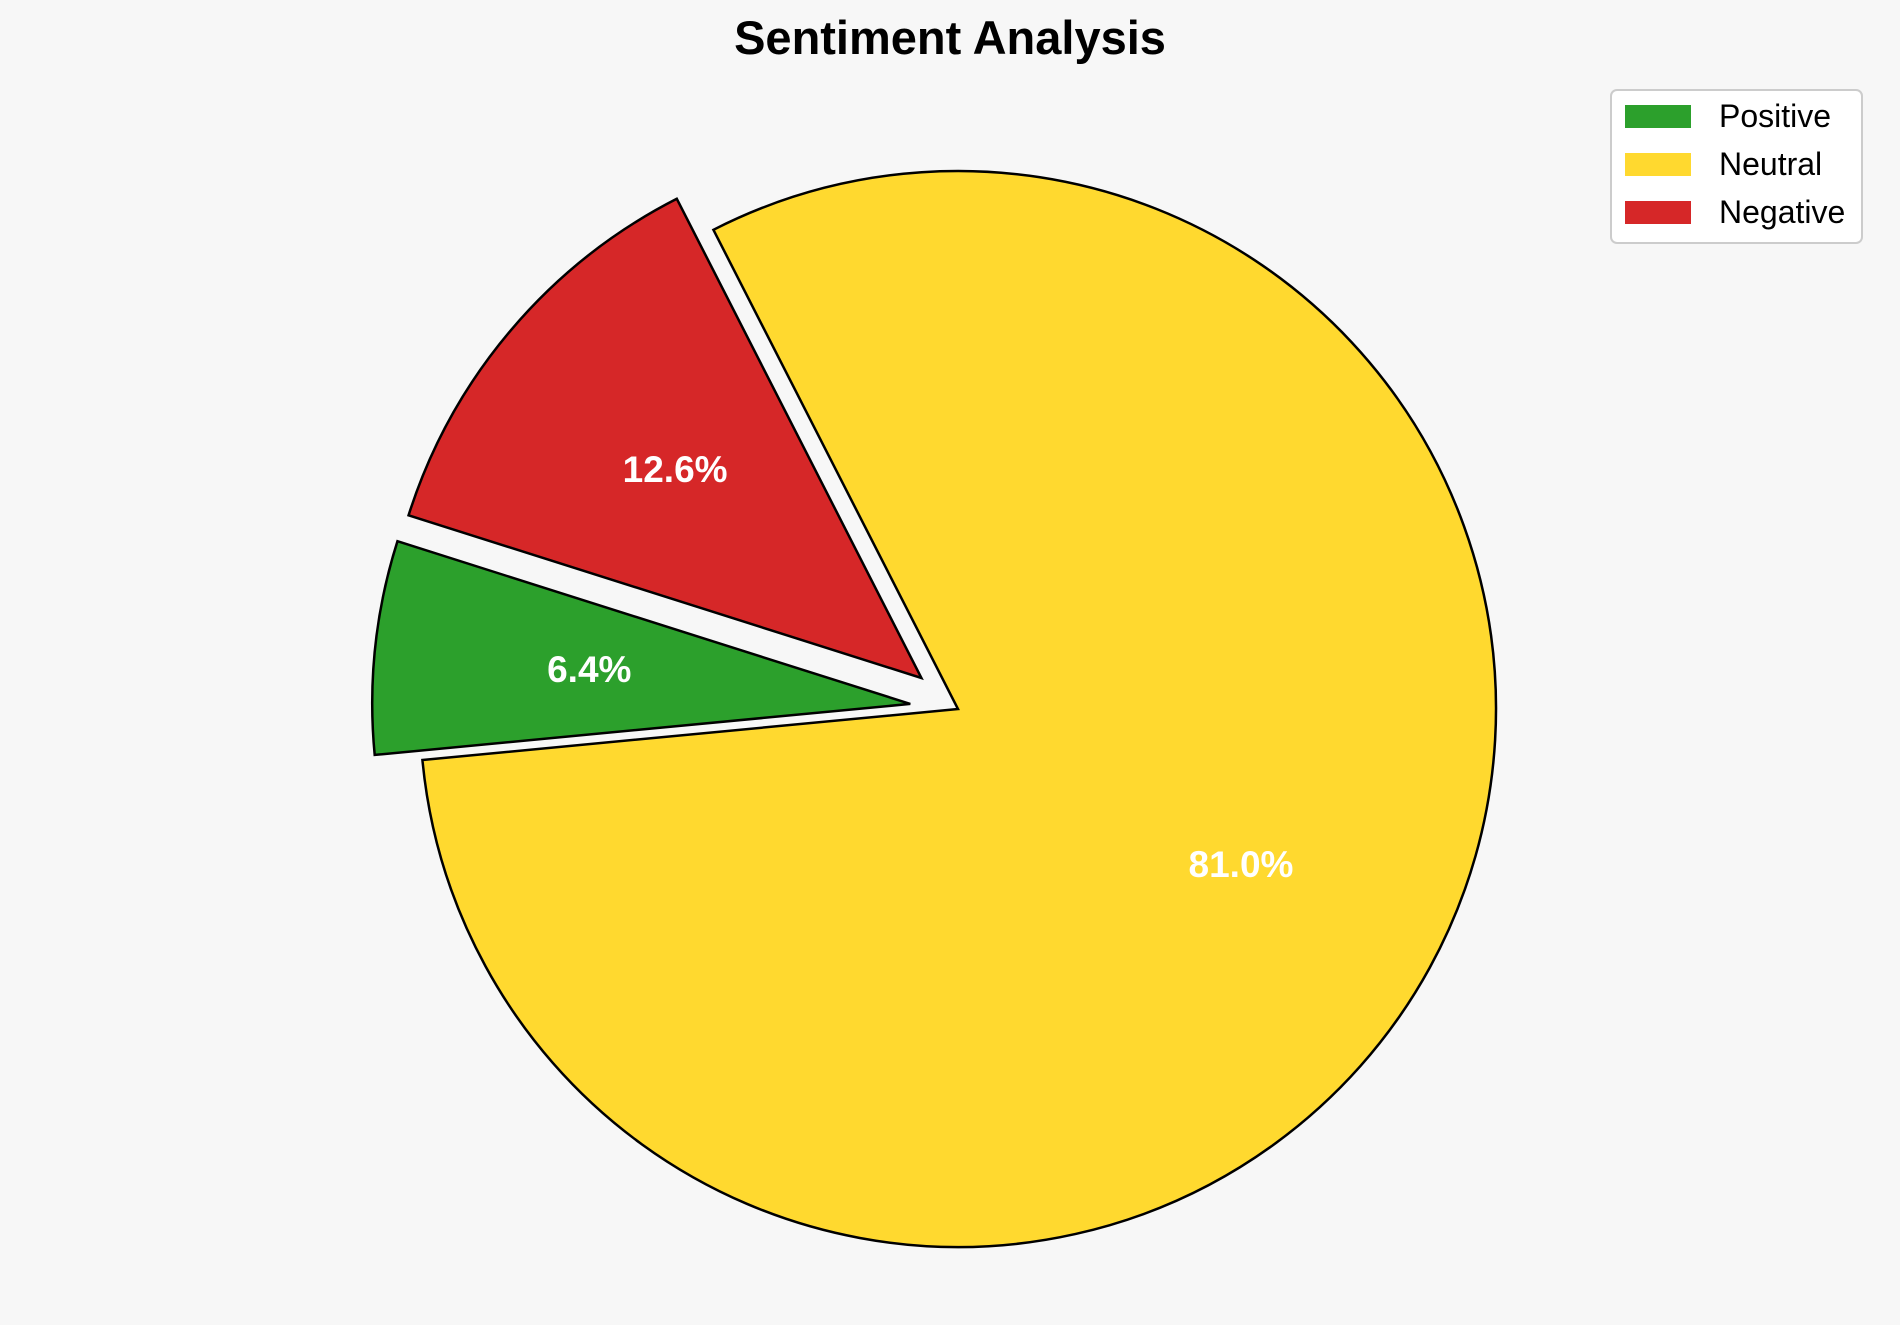 The width and height of the screenshot is (1900, 1325). I want to click on pie-slice-positive, so click(641, 648).